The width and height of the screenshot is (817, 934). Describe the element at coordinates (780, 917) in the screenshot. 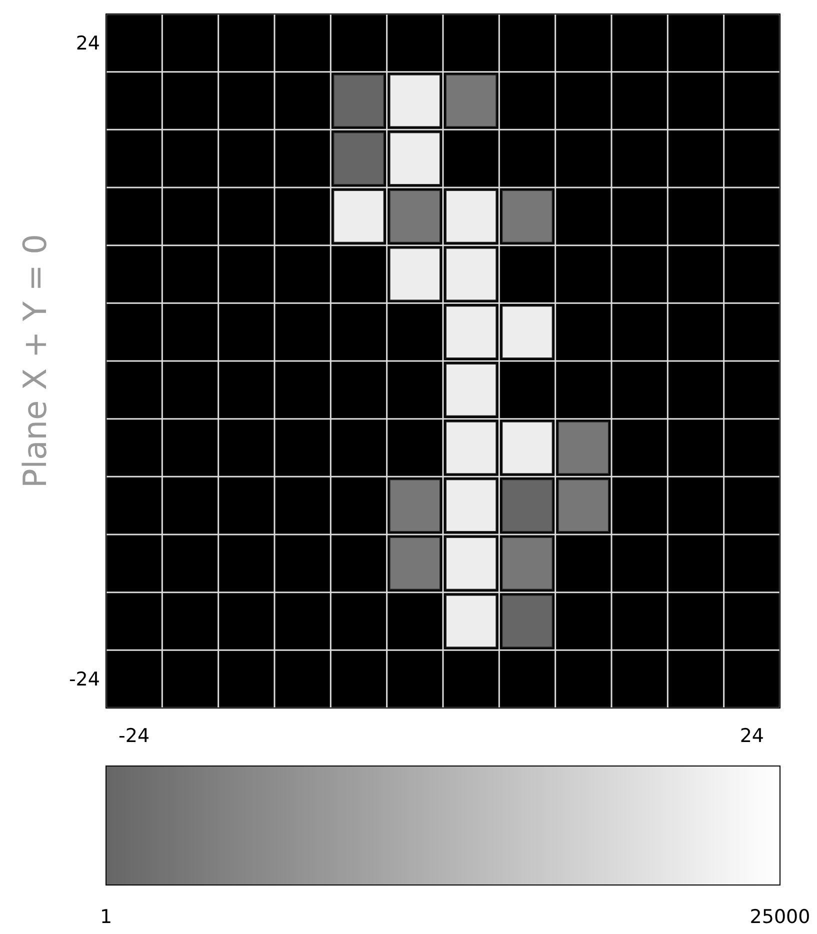

I see `color-bar-label: 25000` at that location.